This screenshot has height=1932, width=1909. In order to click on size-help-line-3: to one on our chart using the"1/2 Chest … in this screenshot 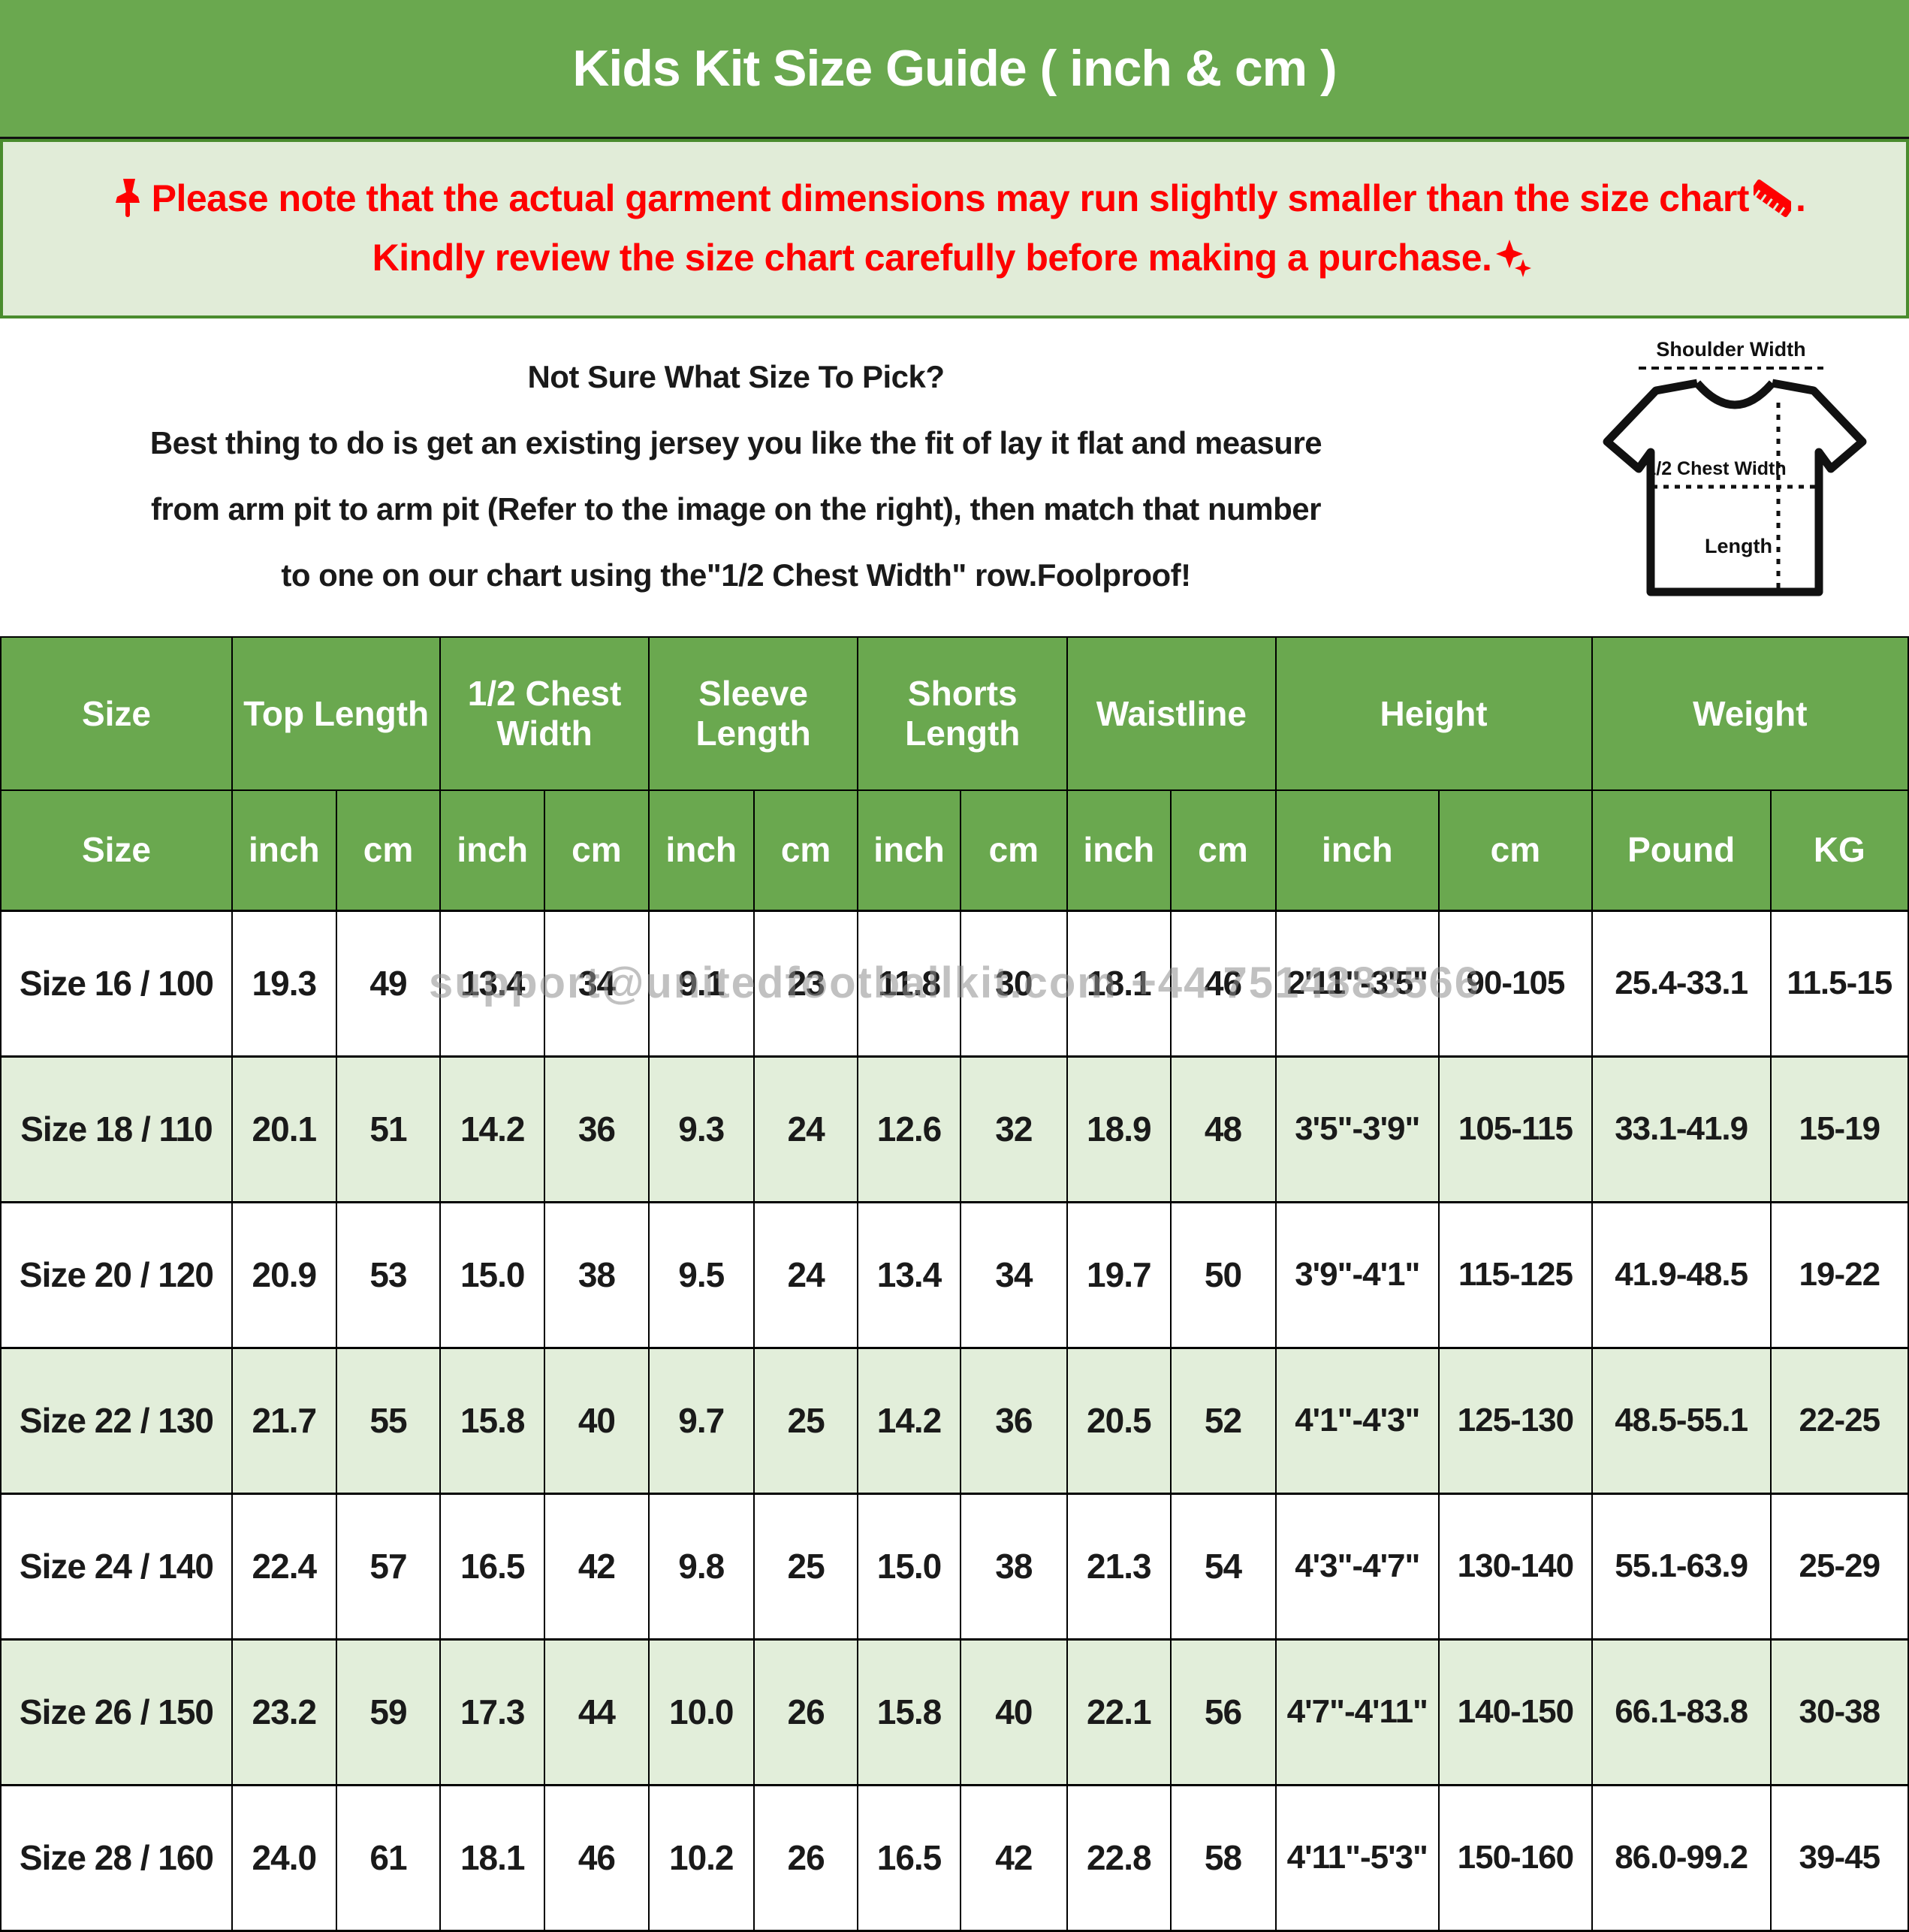, I will do `click(736, 575)`.